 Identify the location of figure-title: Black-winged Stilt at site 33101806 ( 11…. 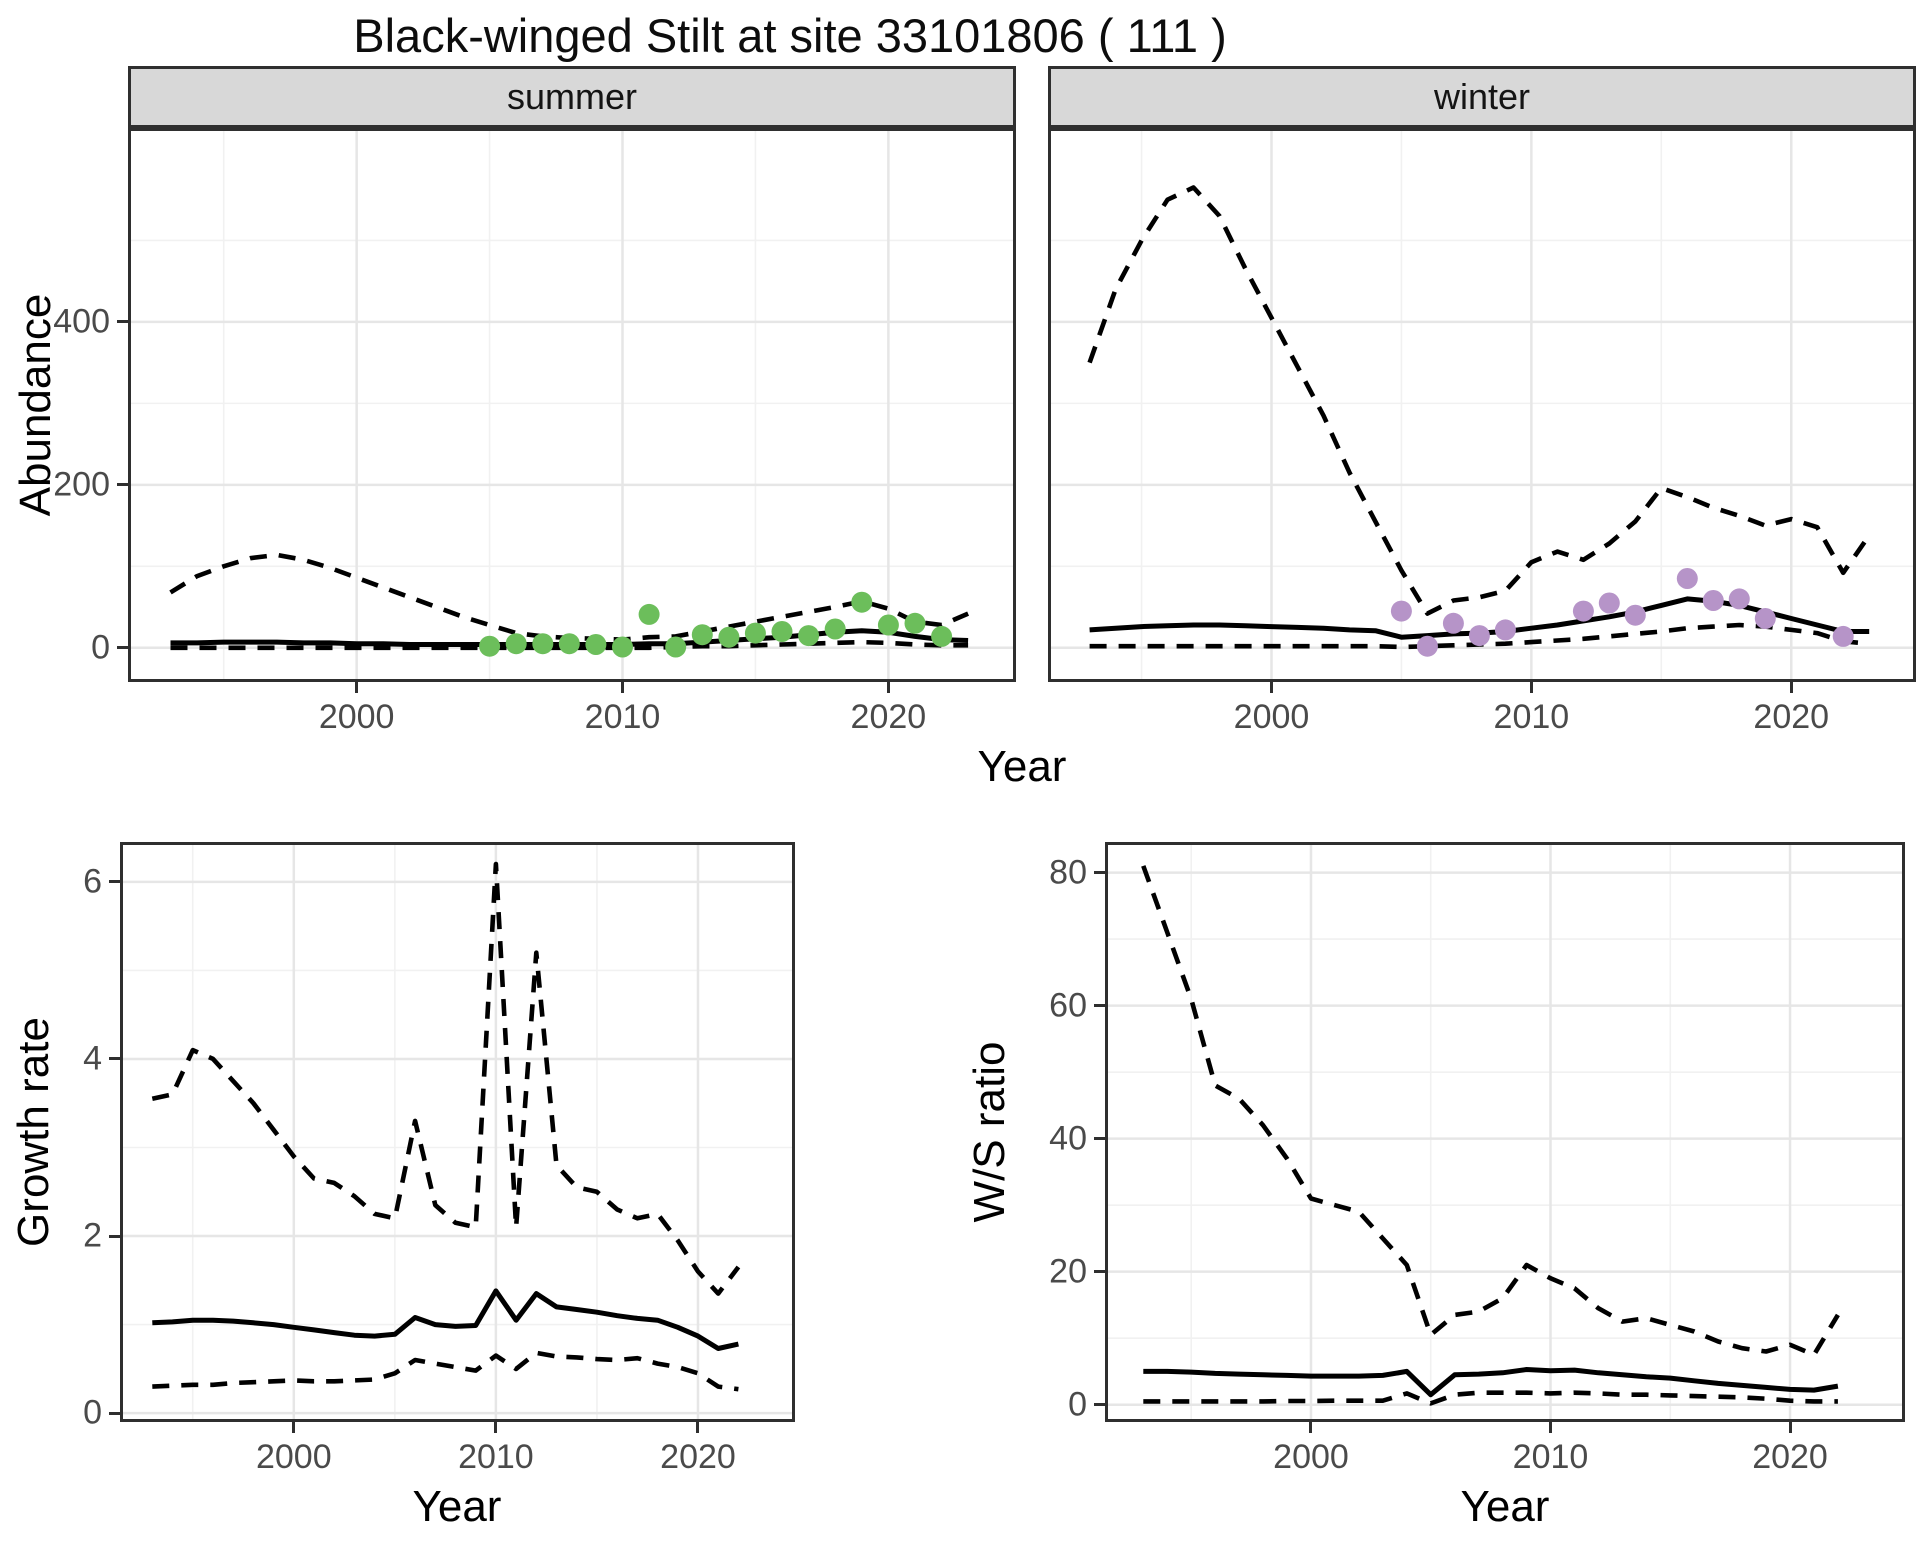
(790, 35).